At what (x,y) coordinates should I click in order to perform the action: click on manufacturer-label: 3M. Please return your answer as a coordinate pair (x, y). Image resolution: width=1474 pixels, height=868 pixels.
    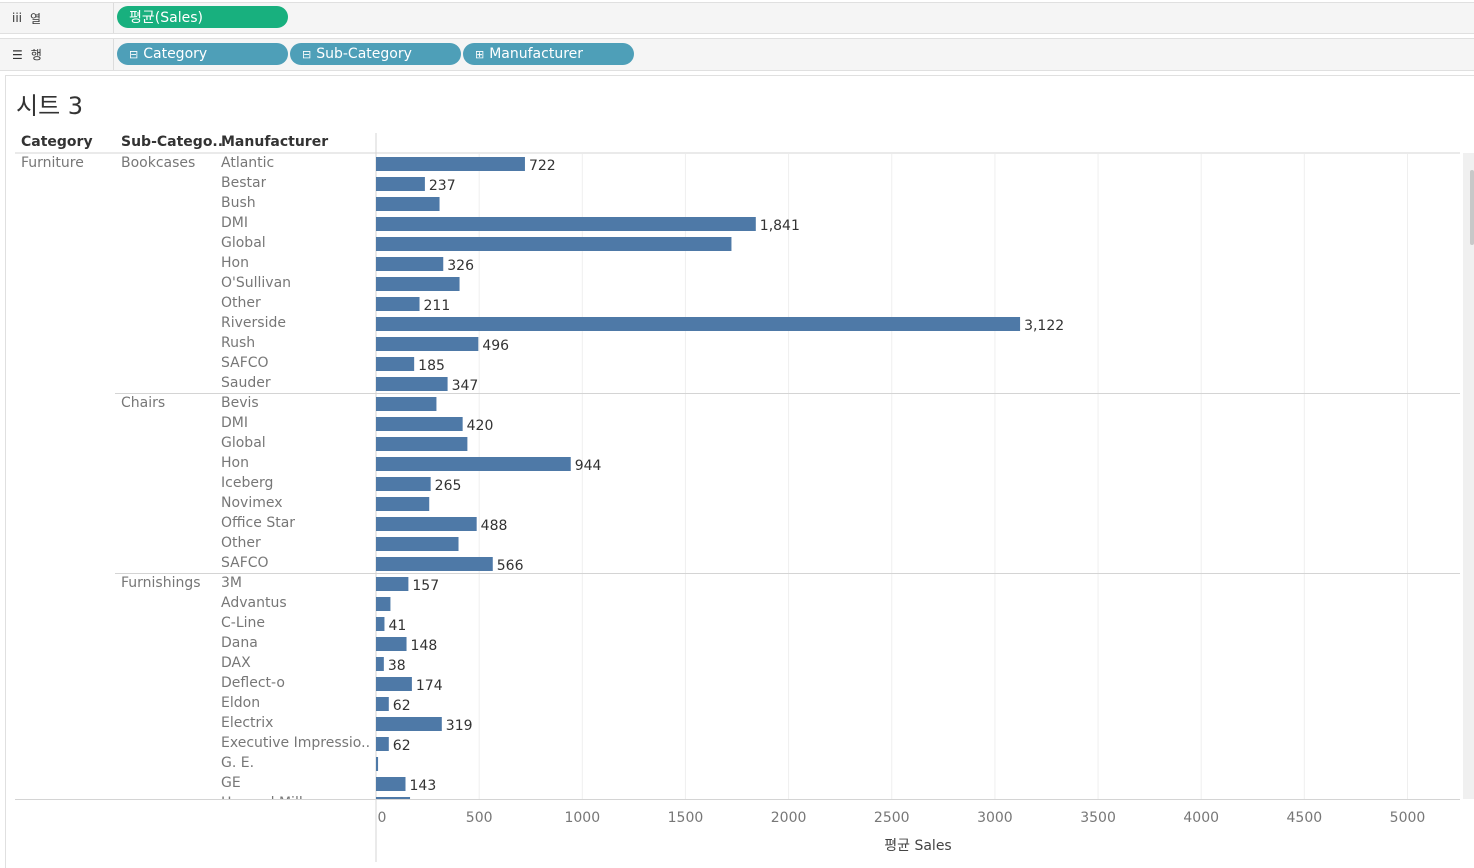
    Looking at the image, I should click on (231, 583).